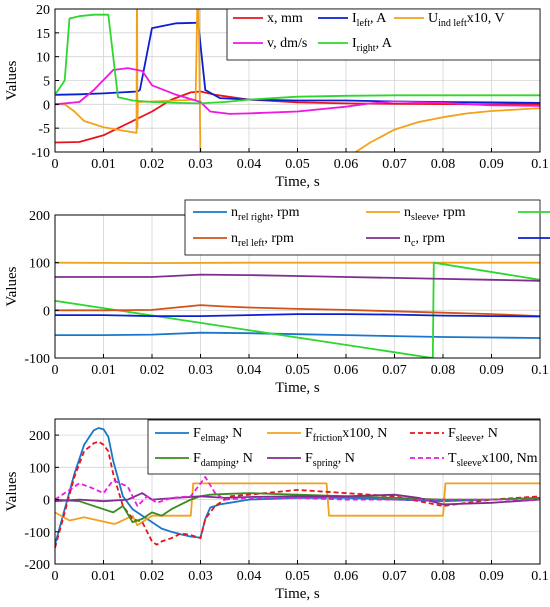 This screenshot has width=550, height=607. Describe the element at coordinates (287, 43) in the screenshot. I see `legend-label: v, dm/s` at that location.